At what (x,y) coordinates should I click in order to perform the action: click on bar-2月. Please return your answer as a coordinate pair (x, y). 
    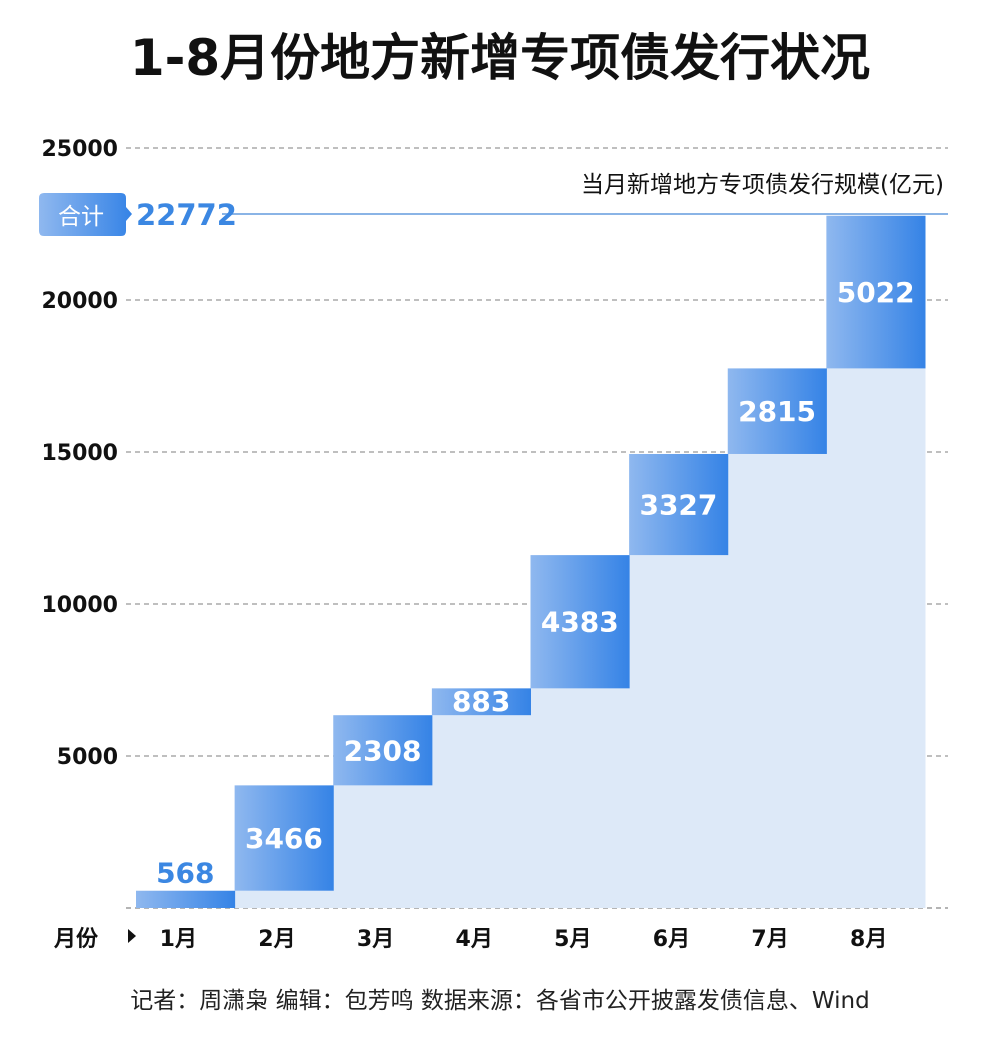
    Looking at the image, I should click on (284, 838).